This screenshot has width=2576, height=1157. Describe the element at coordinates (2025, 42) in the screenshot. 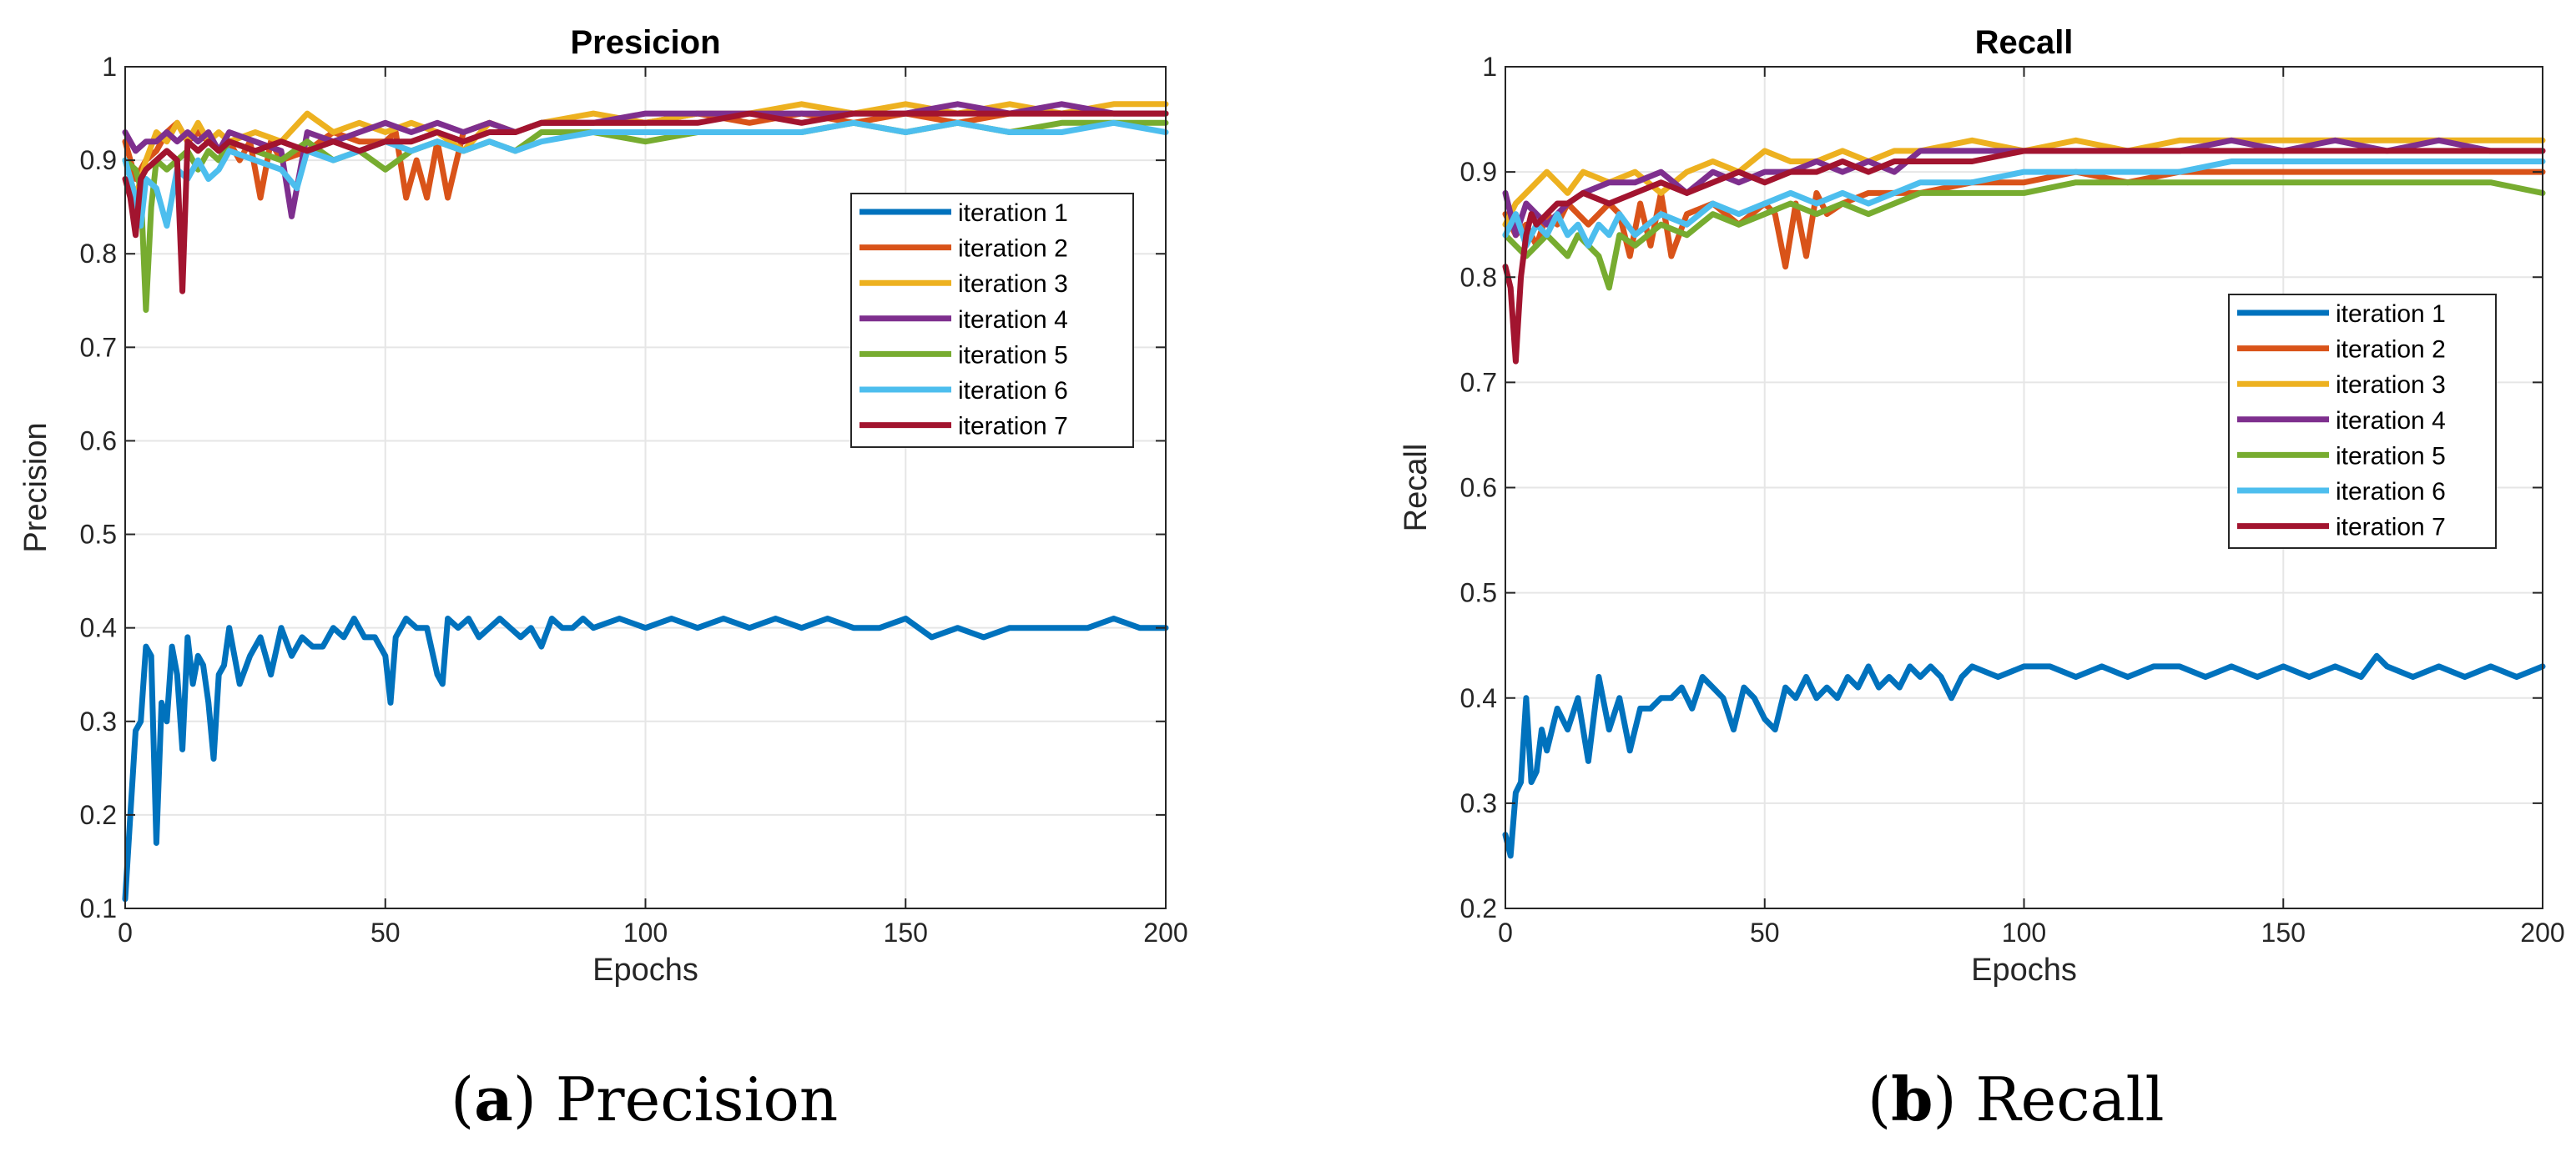

I see `chart-title: Recall` at that location.